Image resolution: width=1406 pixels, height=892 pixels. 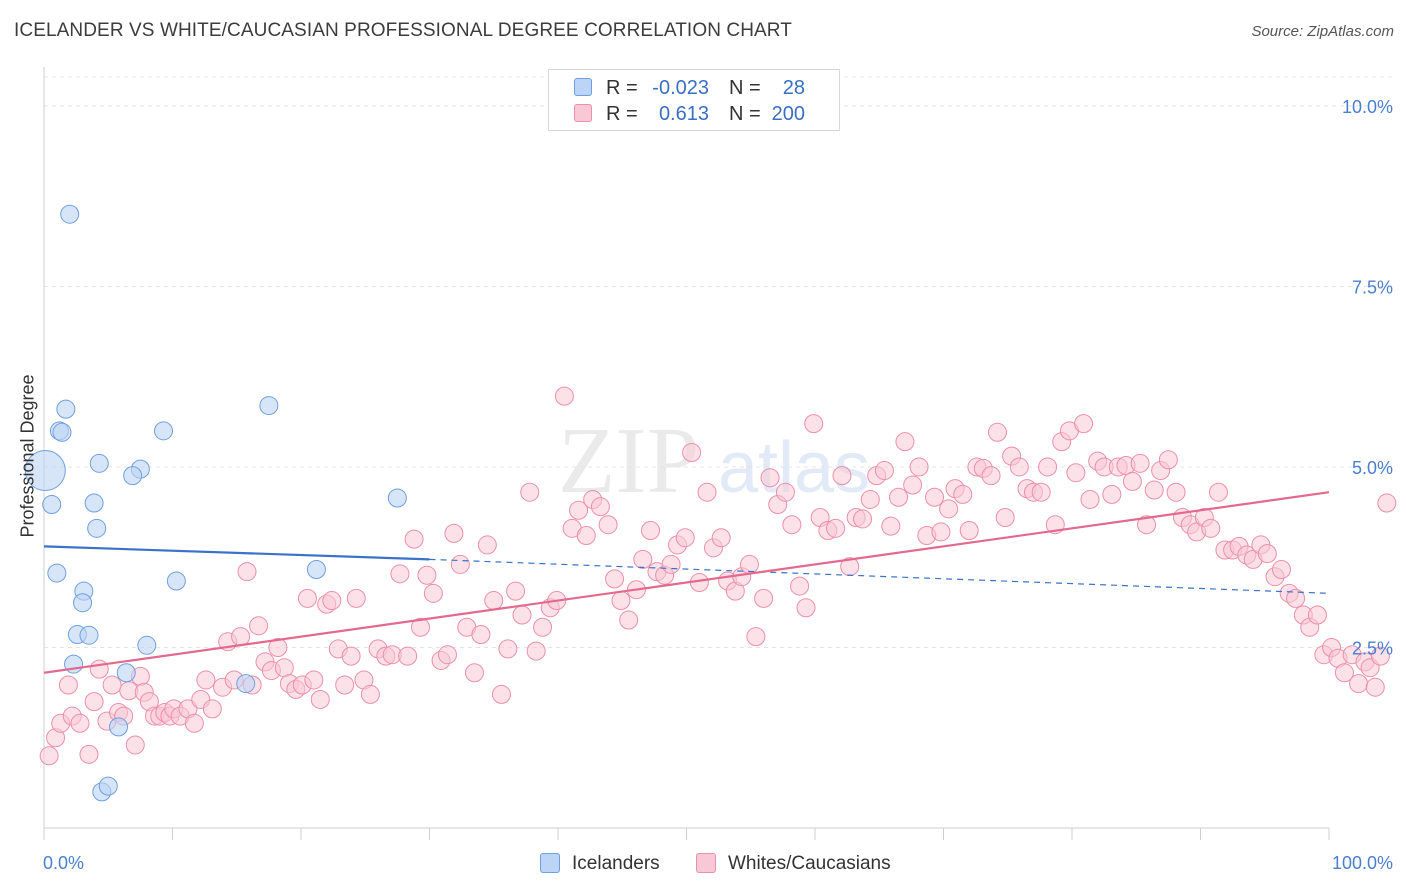 I want to click on y-tick-labels: 2.5% 5.0% 7.5% 10.0%, so click(x=1367, y=378).